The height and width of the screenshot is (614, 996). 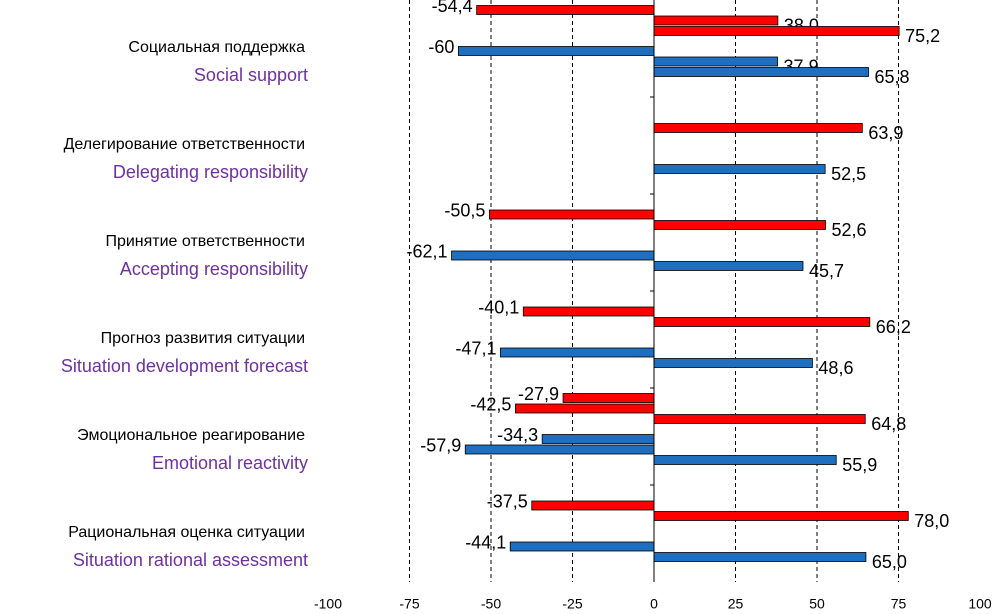 I want to click on value-label: 78,0, so click(x=931, y=521).